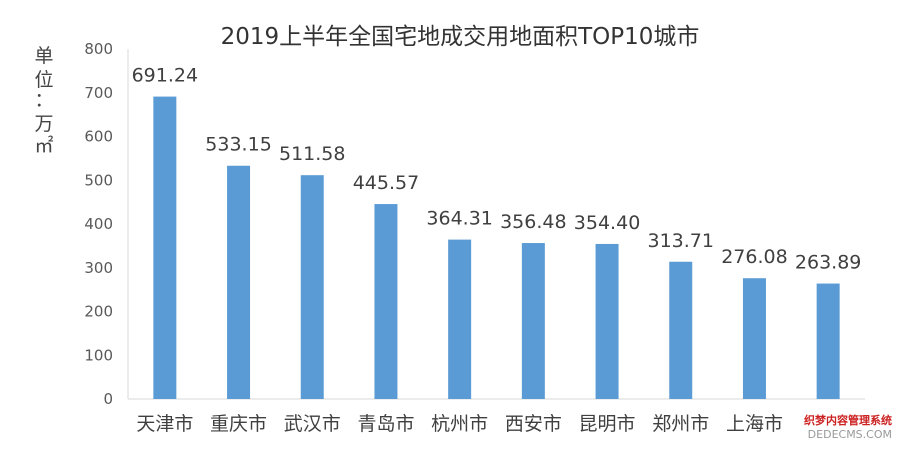 This screenshot has height=450, width=898. I want to click on y-axis-label-char: ：, so click(43, 100).